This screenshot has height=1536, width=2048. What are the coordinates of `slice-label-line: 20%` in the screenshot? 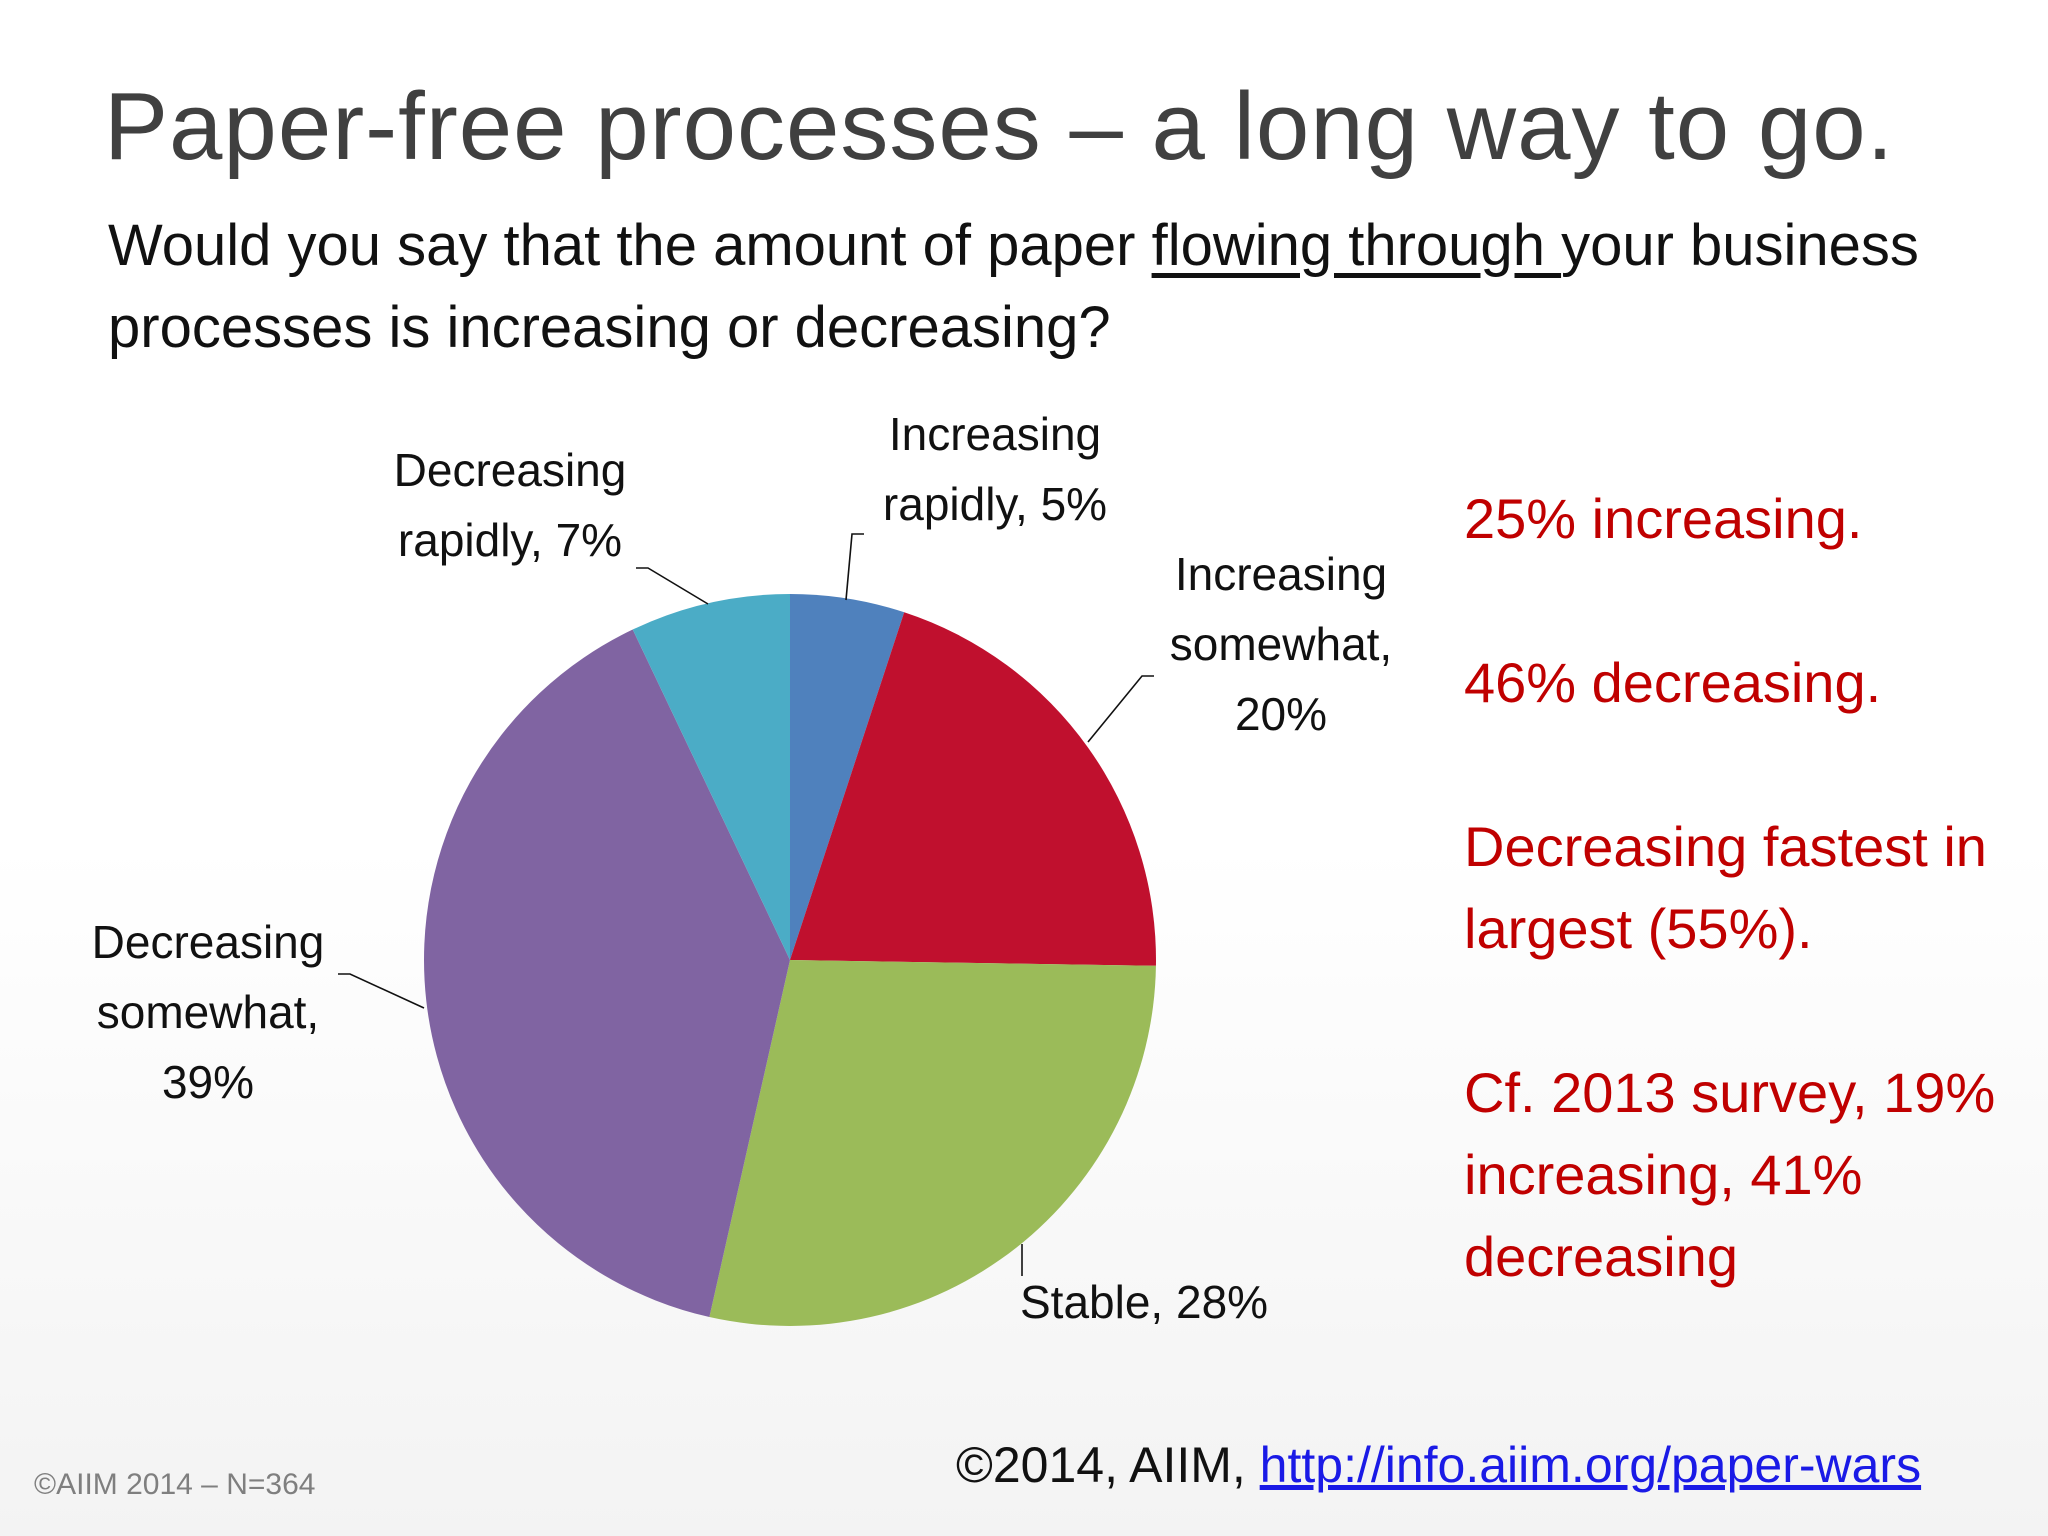 It's located at (1281, 714).